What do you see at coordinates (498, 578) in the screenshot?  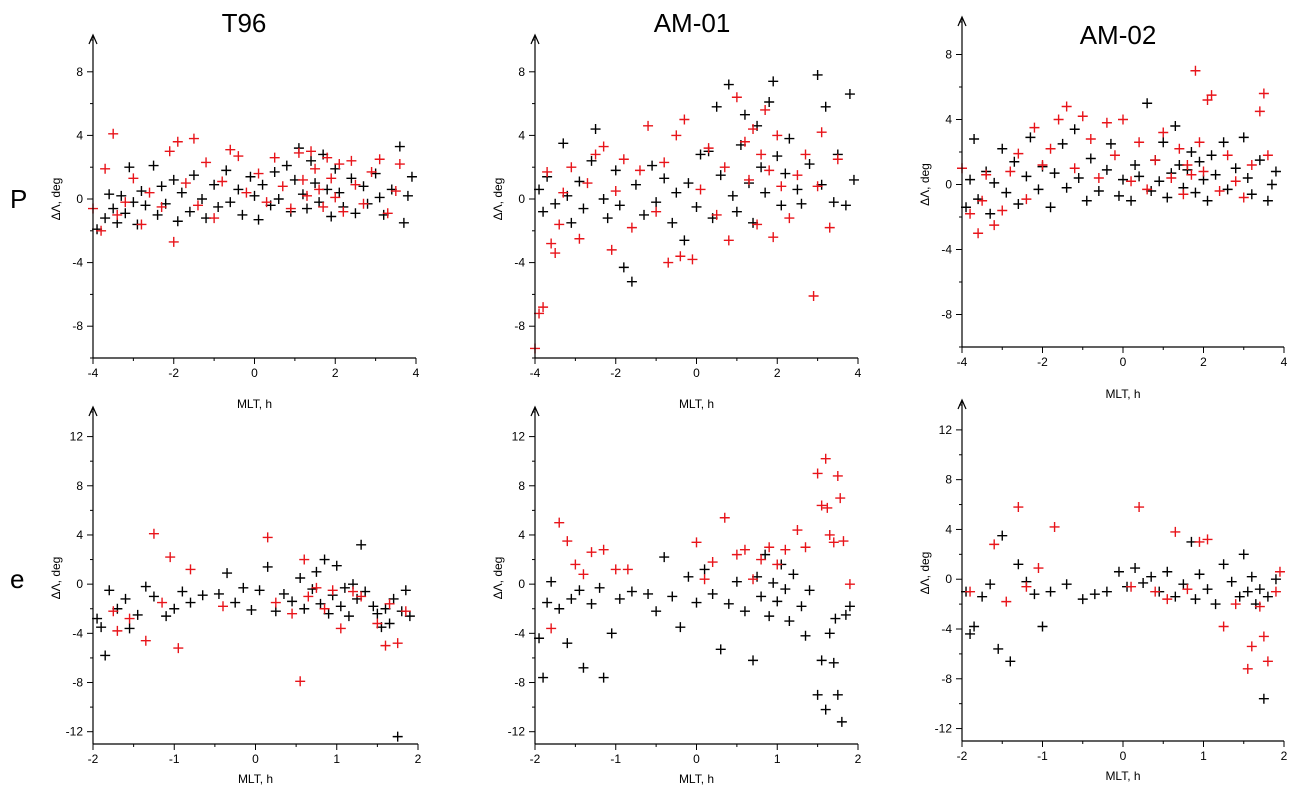 I see `y-axis-label: ΔΛ, deg` at bounding box center [498, 578].